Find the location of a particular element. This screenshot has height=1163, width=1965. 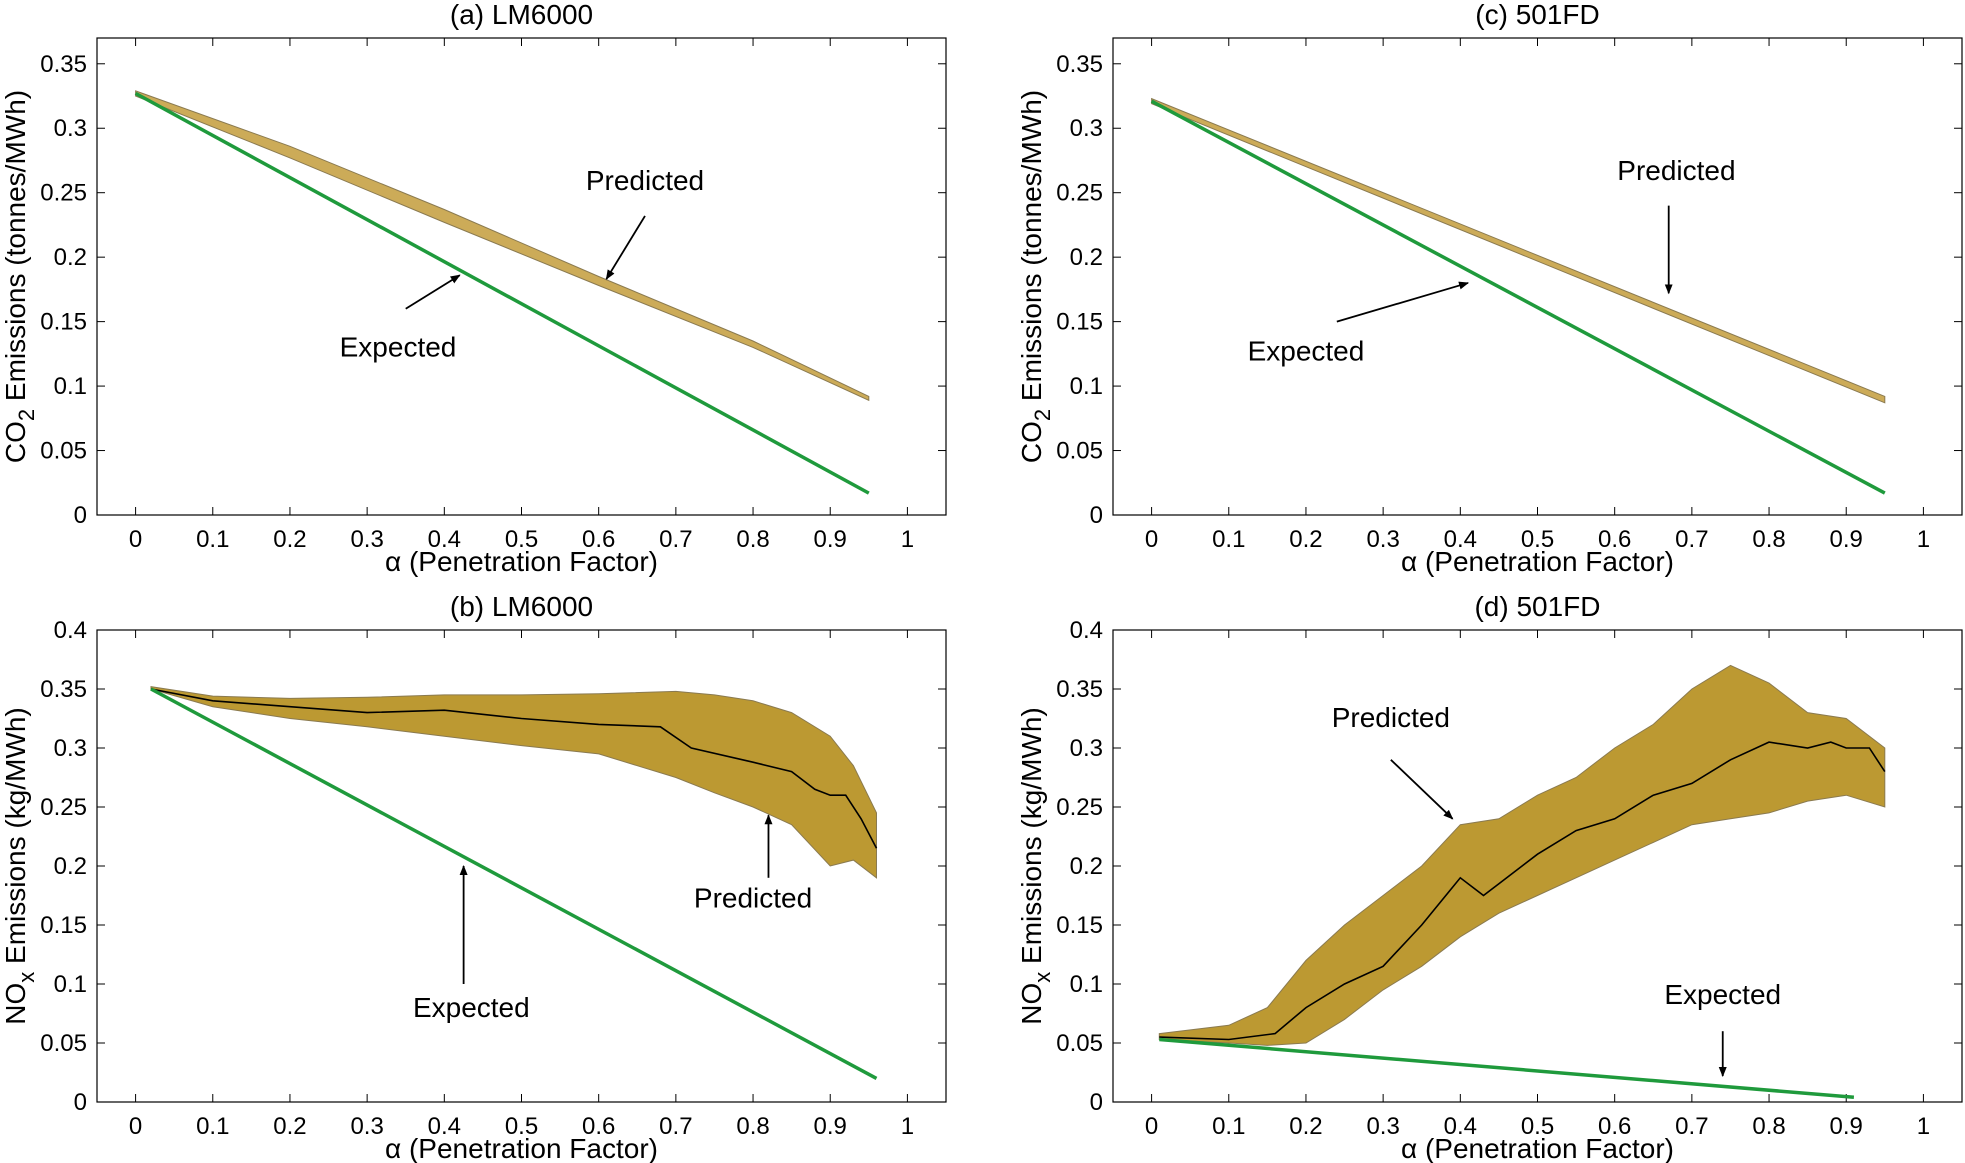

y-axis-label-rest: Emissions (kg/MWh) is located at coordinates (1031, 839).